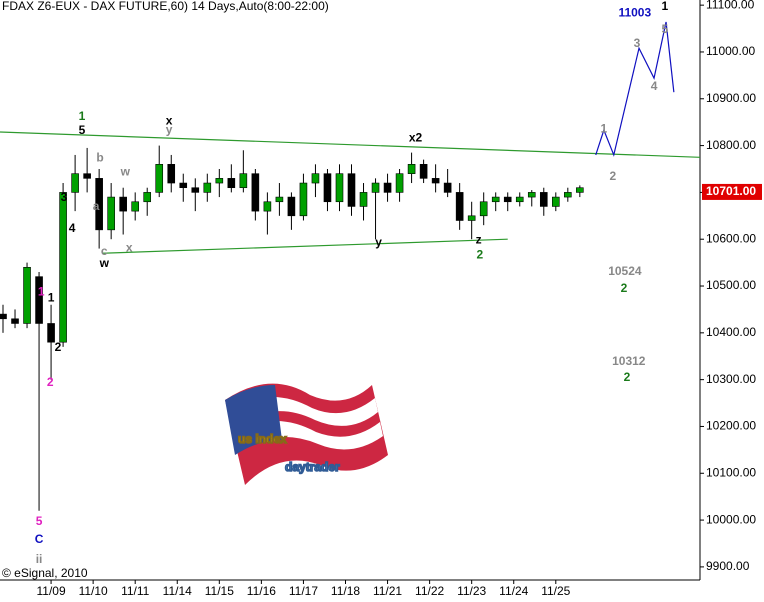 Image resolution: width=764 pixels, height=602 pixels. Describe the element at coordinates (731, 98) in the screenshot. I see `y-tick-label: 10900.00` at that location.